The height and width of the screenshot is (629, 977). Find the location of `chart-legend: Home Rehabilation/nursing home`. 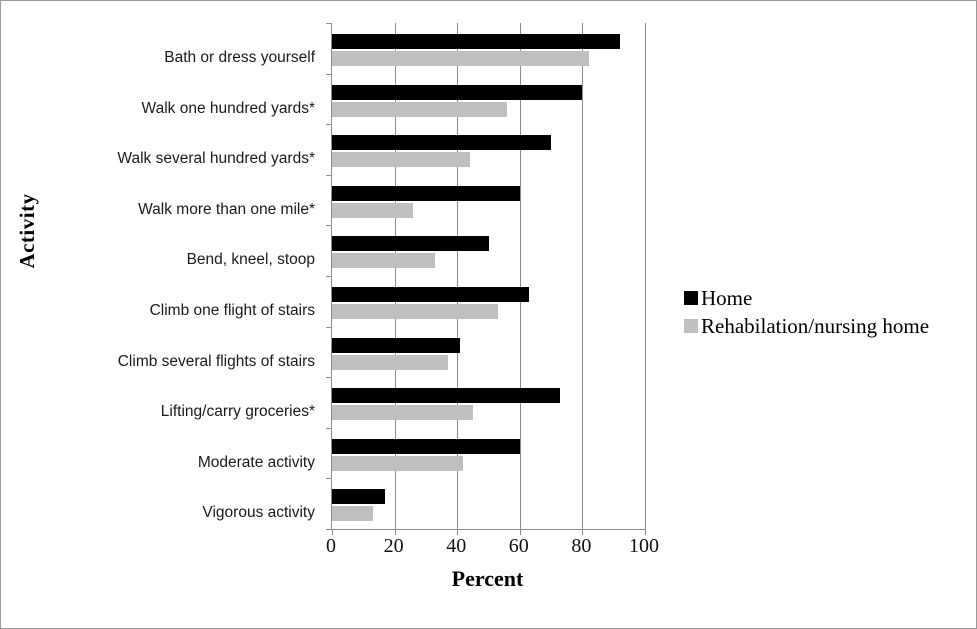

chart-legend: Home Rehabilation/nursing home is located at coordinates (806, 312).